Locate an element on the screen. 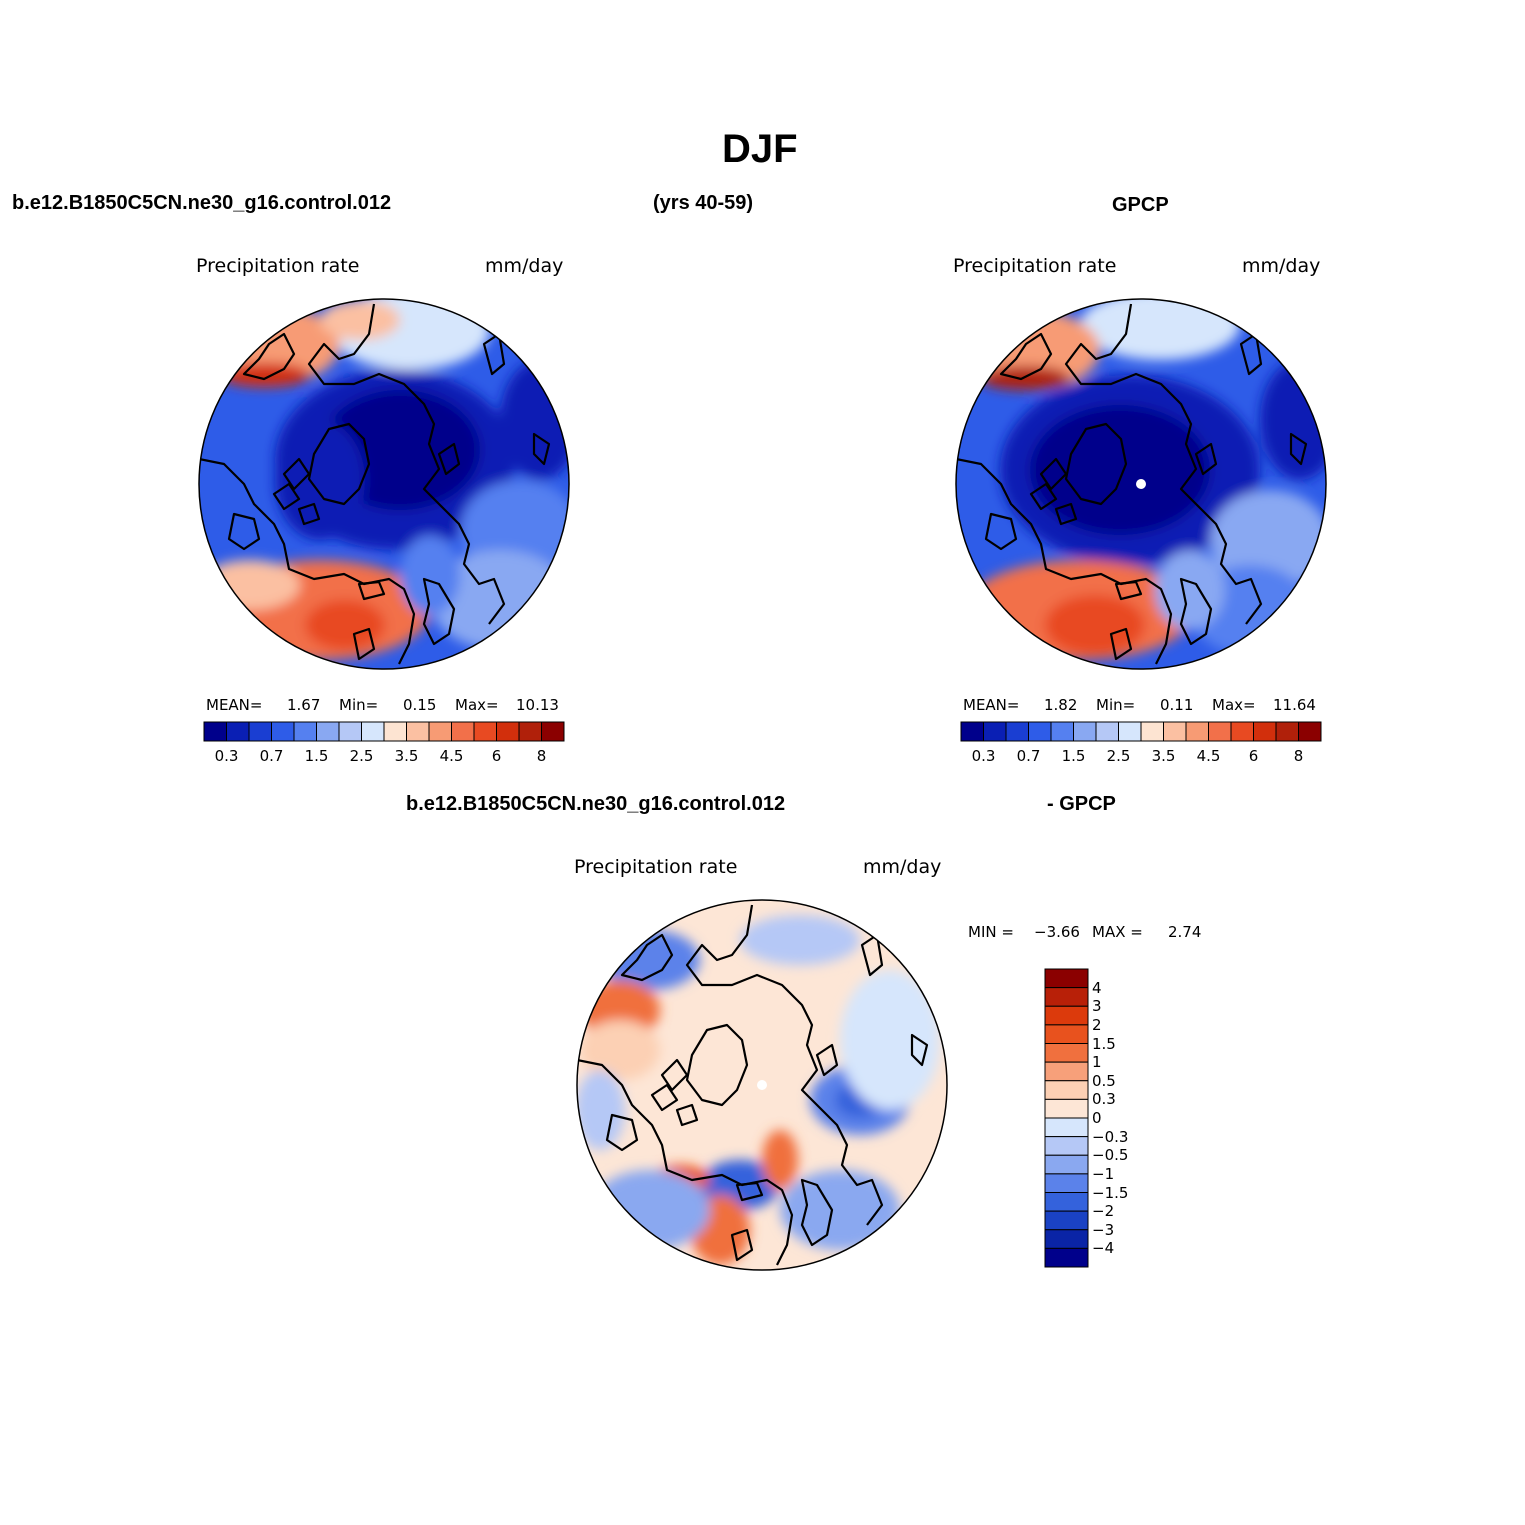 The height and width of the screenshot is (1525, 1525). diff-colorbar-tick-label: −0.3 is located at coordinates (1110, 1136).